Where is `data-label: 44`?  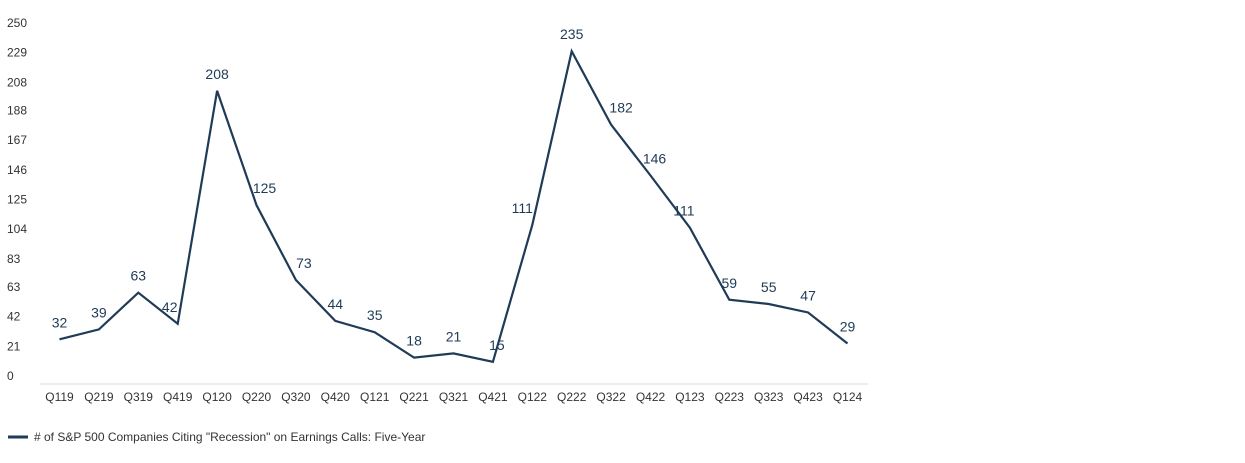
data-label: 44 is located at coordinates (336, 304).